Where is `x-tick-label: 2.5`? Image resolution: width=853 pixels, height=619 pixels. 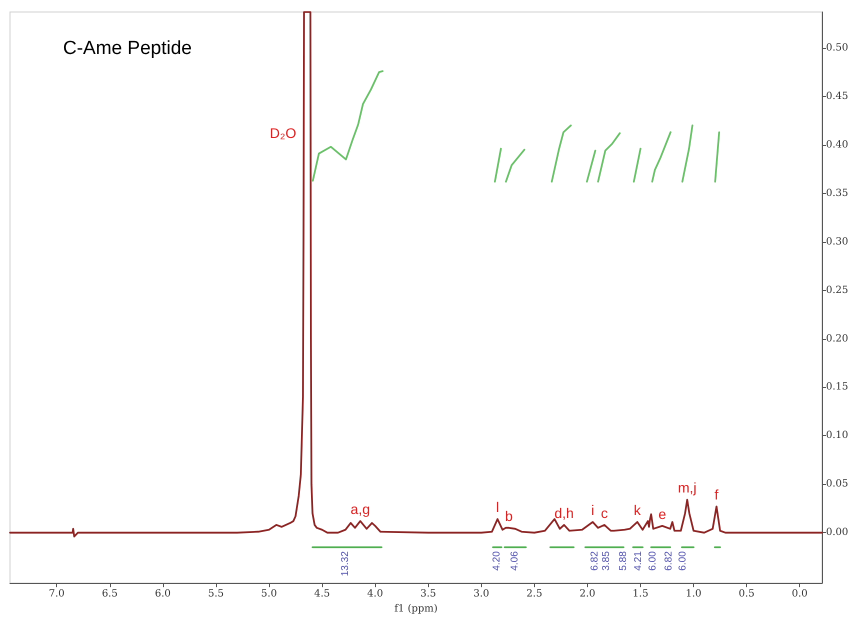
x-tick-label: 2.5 is located at coordinates (534, 594).